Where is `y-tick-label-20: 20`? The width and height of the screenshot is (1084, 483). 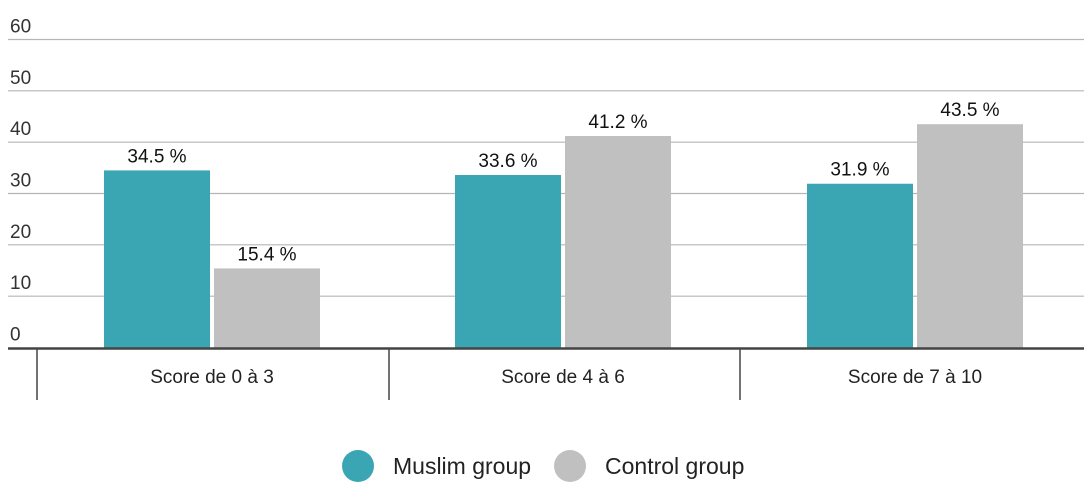 y-tick-label-20: 20 is located at coordinates (20, 232).